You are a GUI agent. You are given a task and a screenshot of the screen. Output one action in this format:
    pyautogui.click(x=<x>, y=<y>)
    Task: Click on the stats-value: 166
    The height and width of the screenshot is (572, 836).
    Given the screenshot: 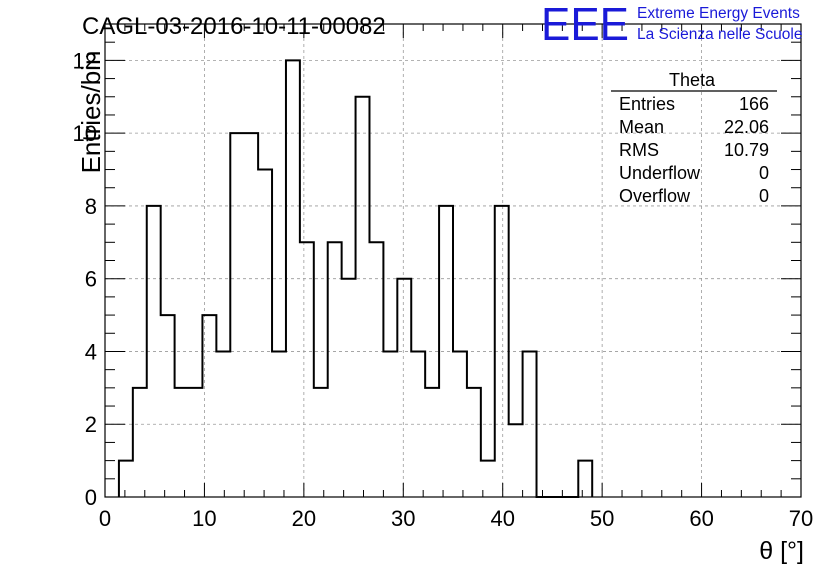 What is the action you would take?
    pyautogui.click(x=754, y=104)
    